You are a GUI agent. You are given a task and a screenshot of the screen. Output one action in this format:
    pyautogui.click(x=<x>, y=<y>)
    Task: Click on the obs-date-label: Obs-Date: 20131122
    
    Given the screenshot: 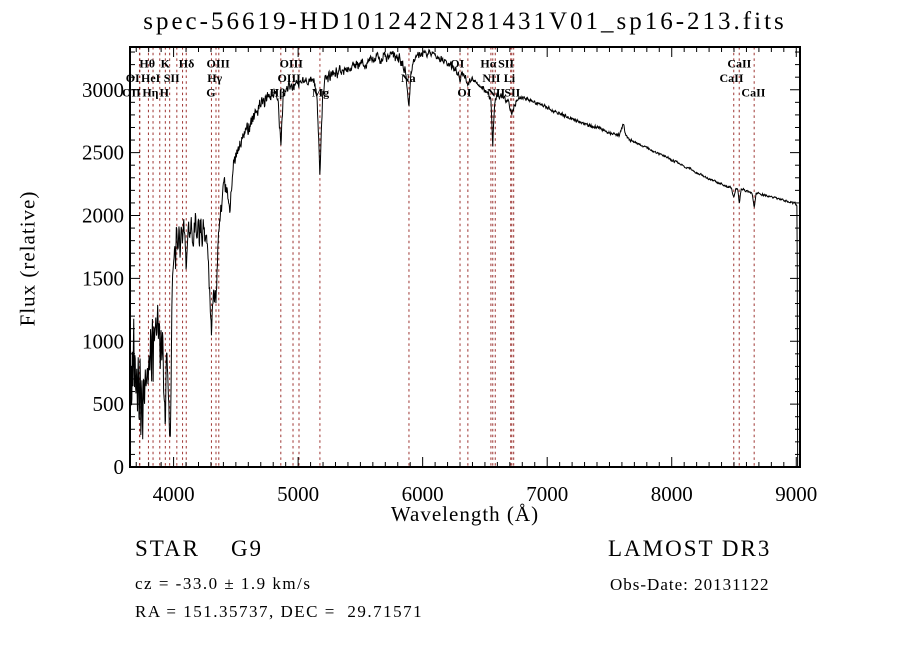 What is the action you would take?
    pyautogui.click(x=690, y=584)
    